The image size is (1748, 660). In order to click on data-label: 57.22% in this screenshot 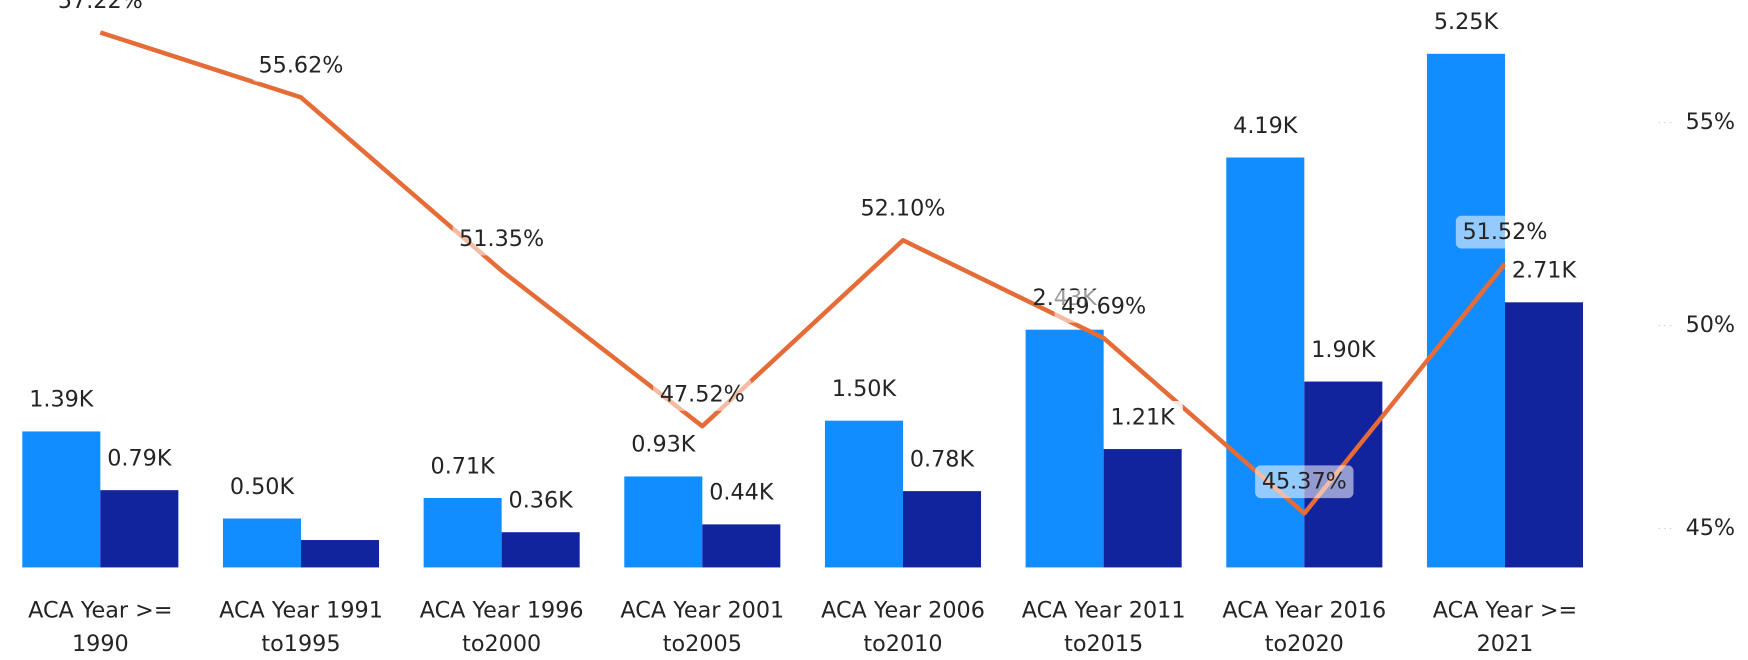, I will do `click(100, 7)`.